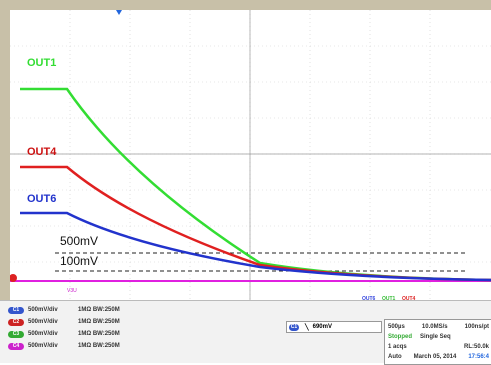 The image size is (491, 365). Describe the element at coordinates (13, 278) in the screenshot. I see `ground-marker` at that location.